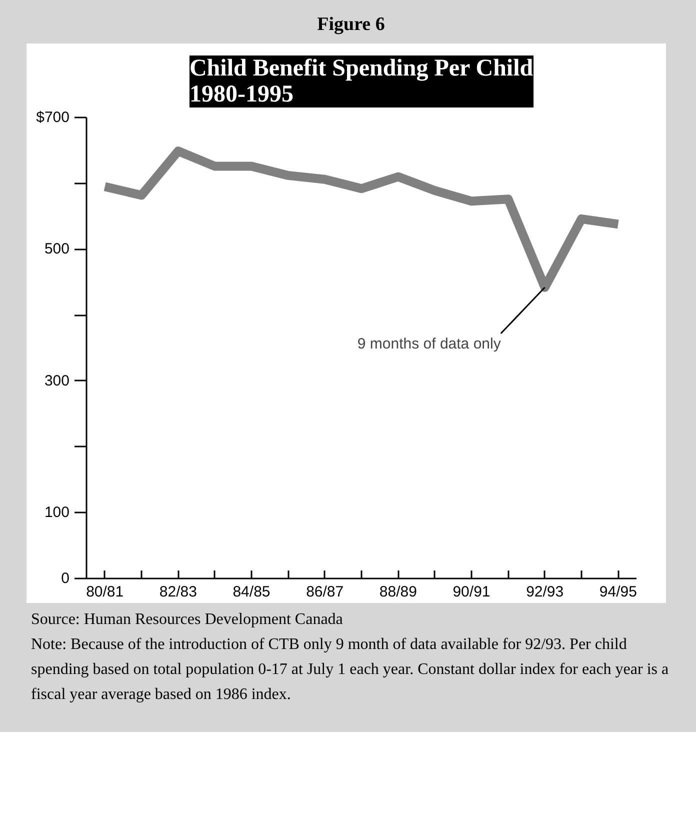 Image resolution: width=696 pixels, height=821 pixels. I want to click on y-tick-label: 0, so click(65, 579).